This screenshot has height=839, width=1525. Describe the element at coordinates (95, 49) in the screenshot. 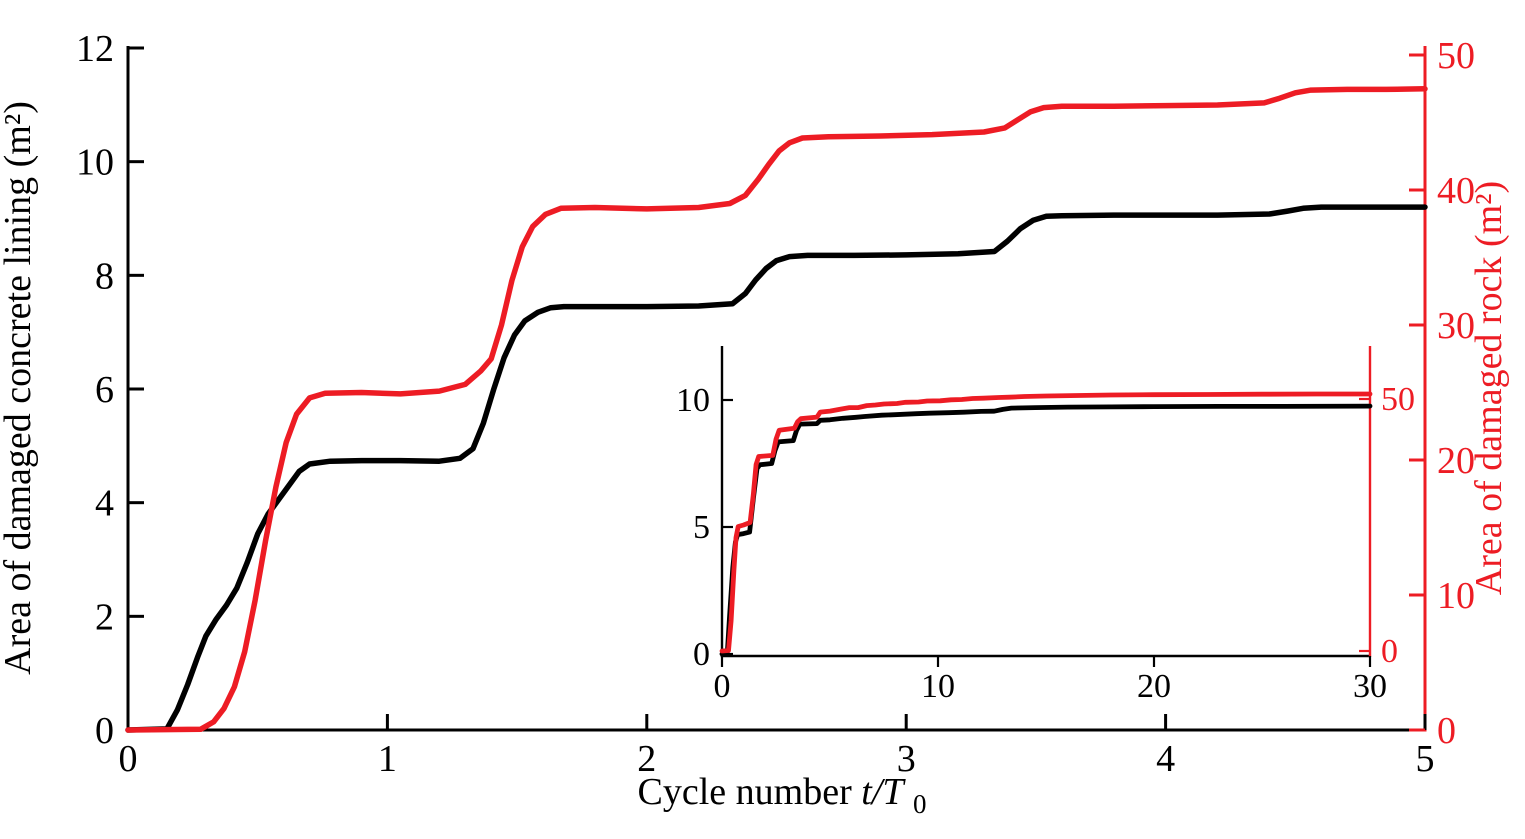

I see `main-y-left-tick-label: 12` at that location.